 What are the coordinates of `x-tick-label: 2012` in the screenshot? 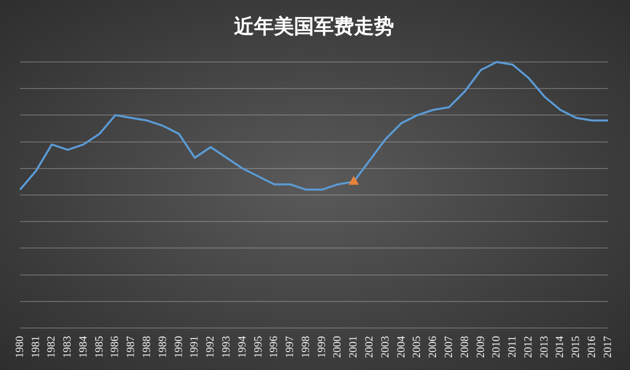 It's located at (528, 347).